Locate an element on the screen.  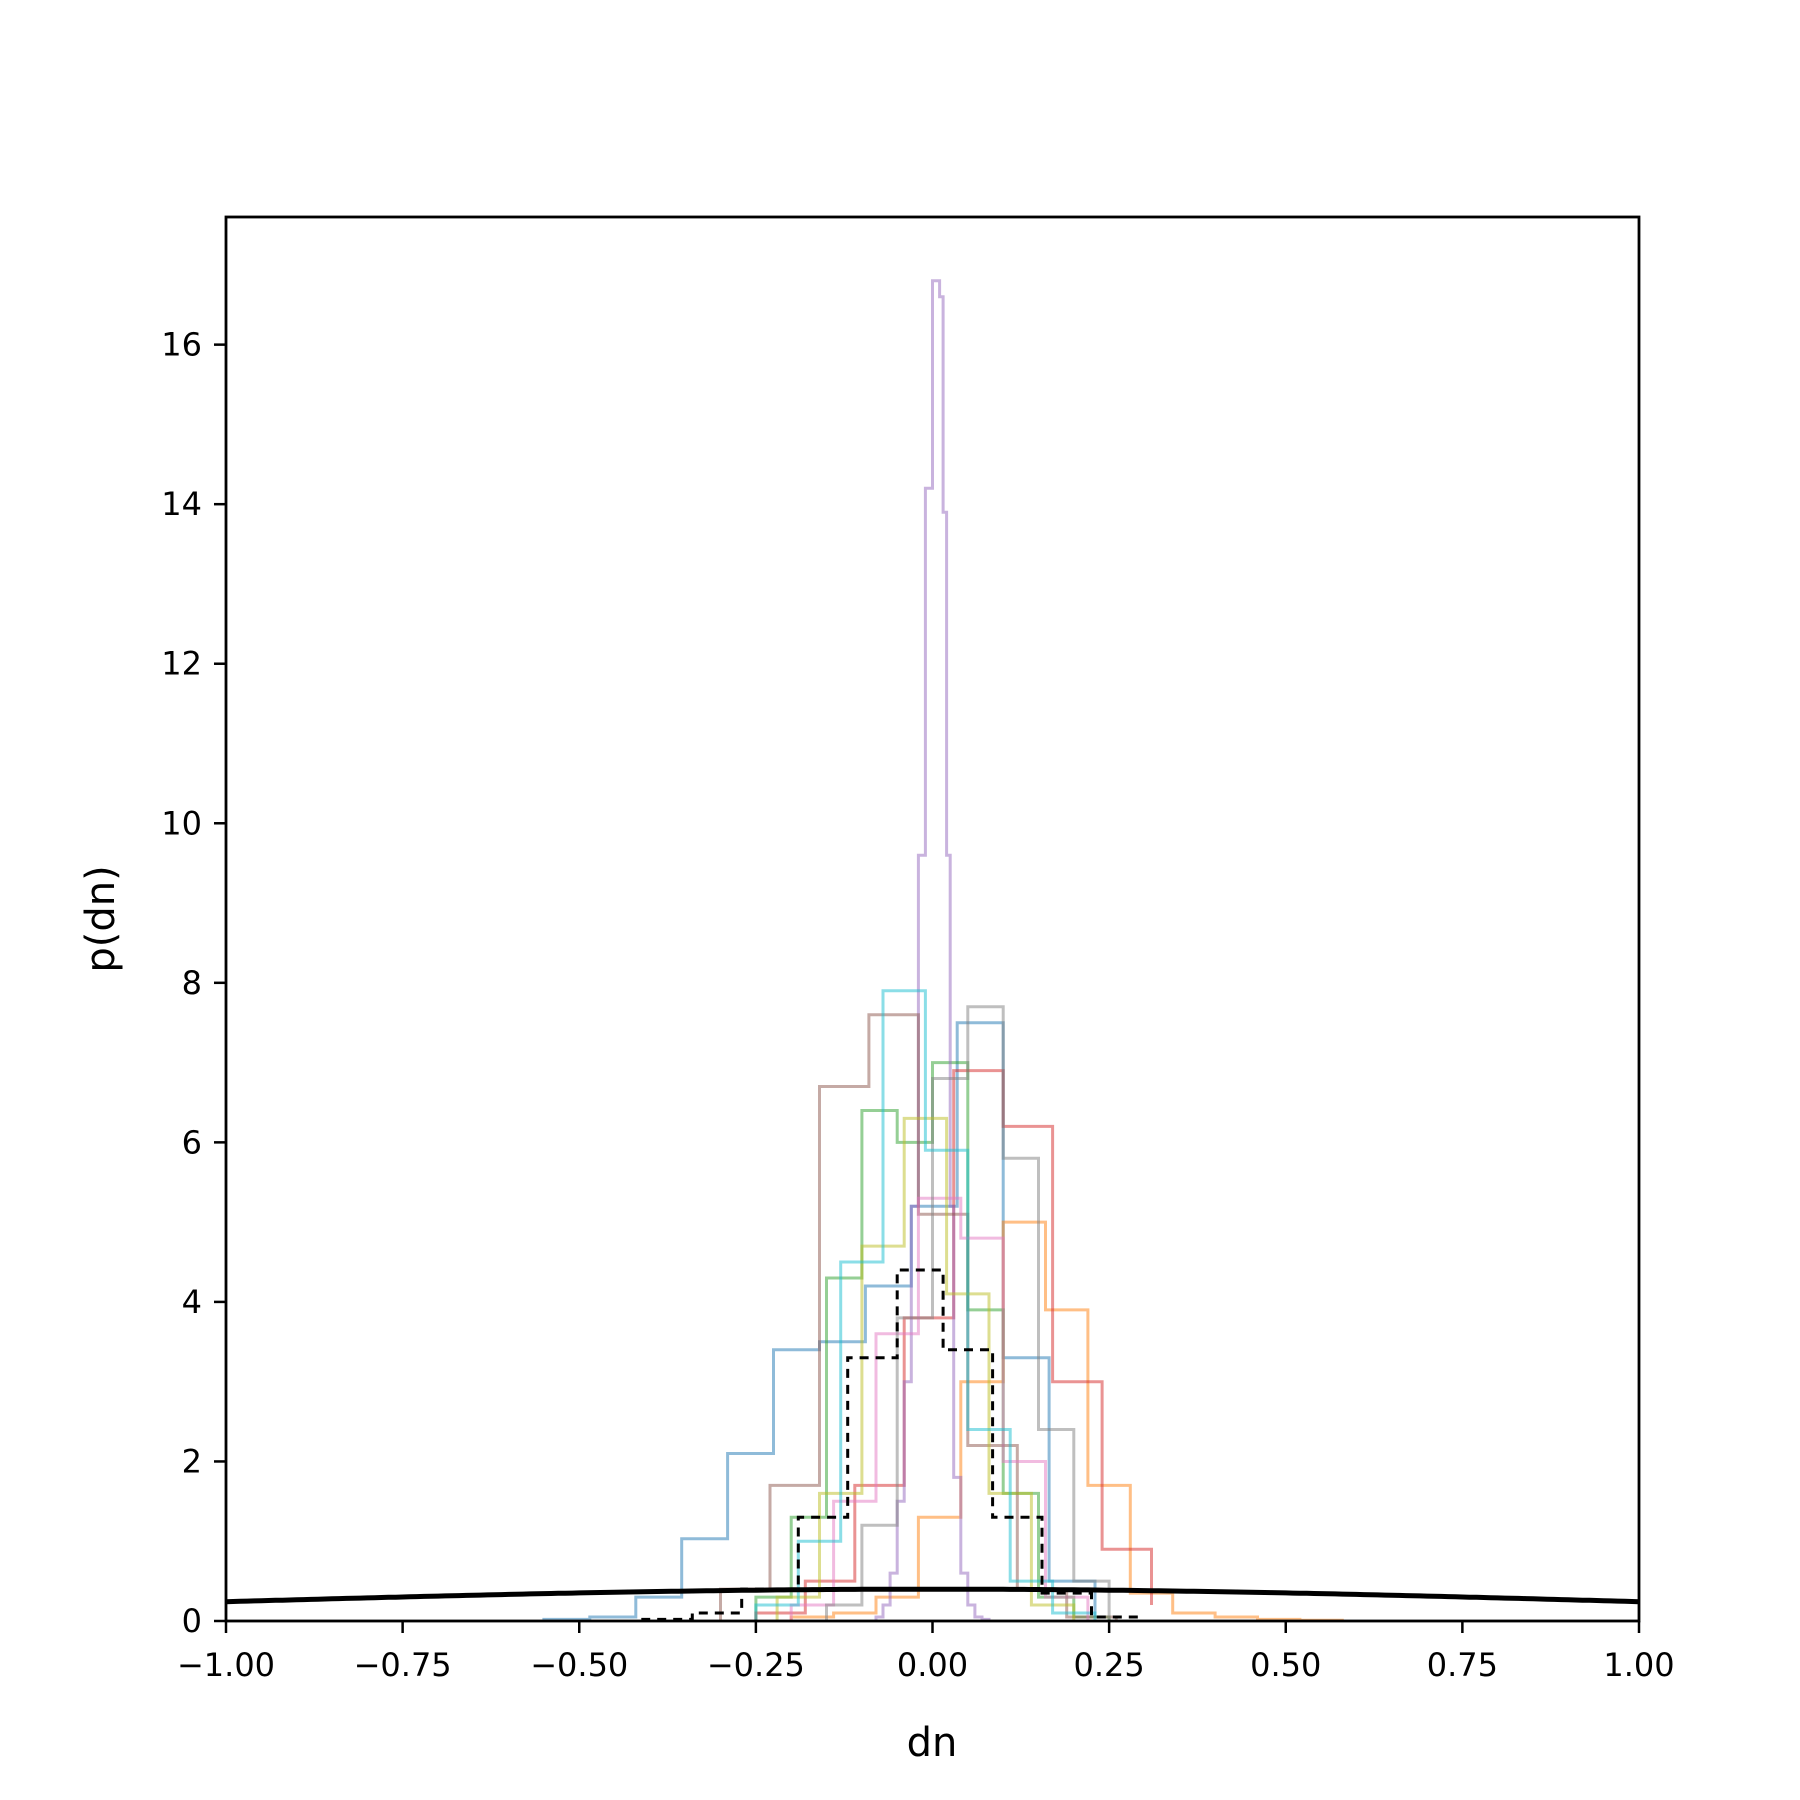
y-tick-label: 16 is located at coordinates (181, 345).